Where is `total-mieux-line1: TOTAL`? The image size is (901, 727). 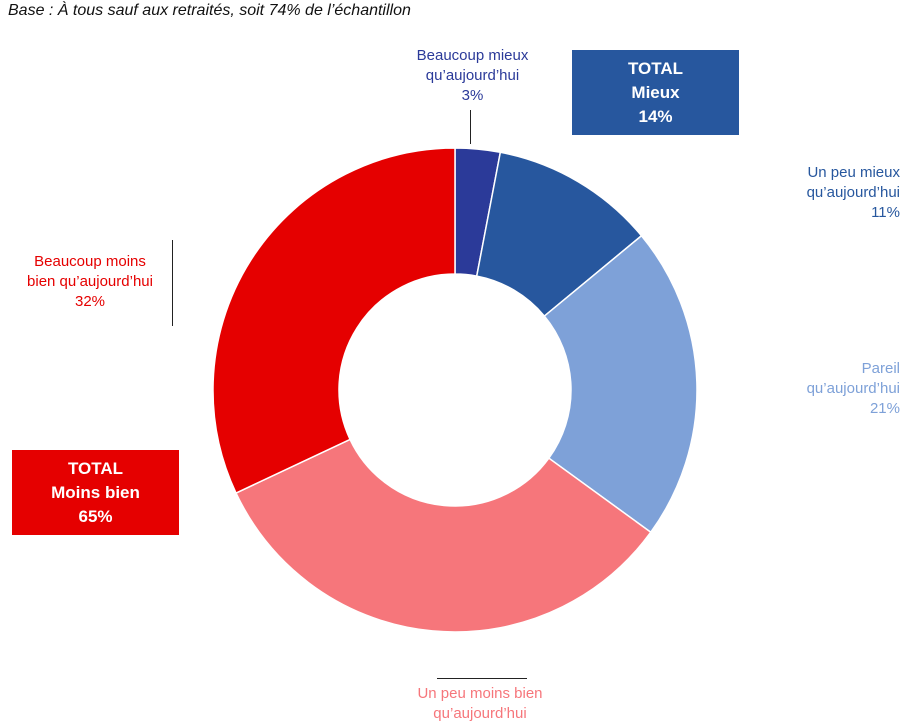
total-mieux-line1: TOTAL is located at coordinates (655, 68).